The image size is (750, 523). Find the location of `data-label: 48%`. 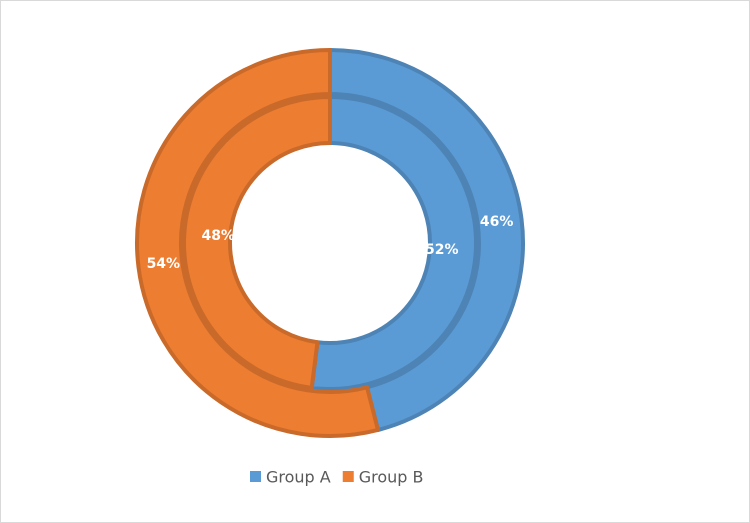

data-label: 48% is located at coordinates (218, 236).